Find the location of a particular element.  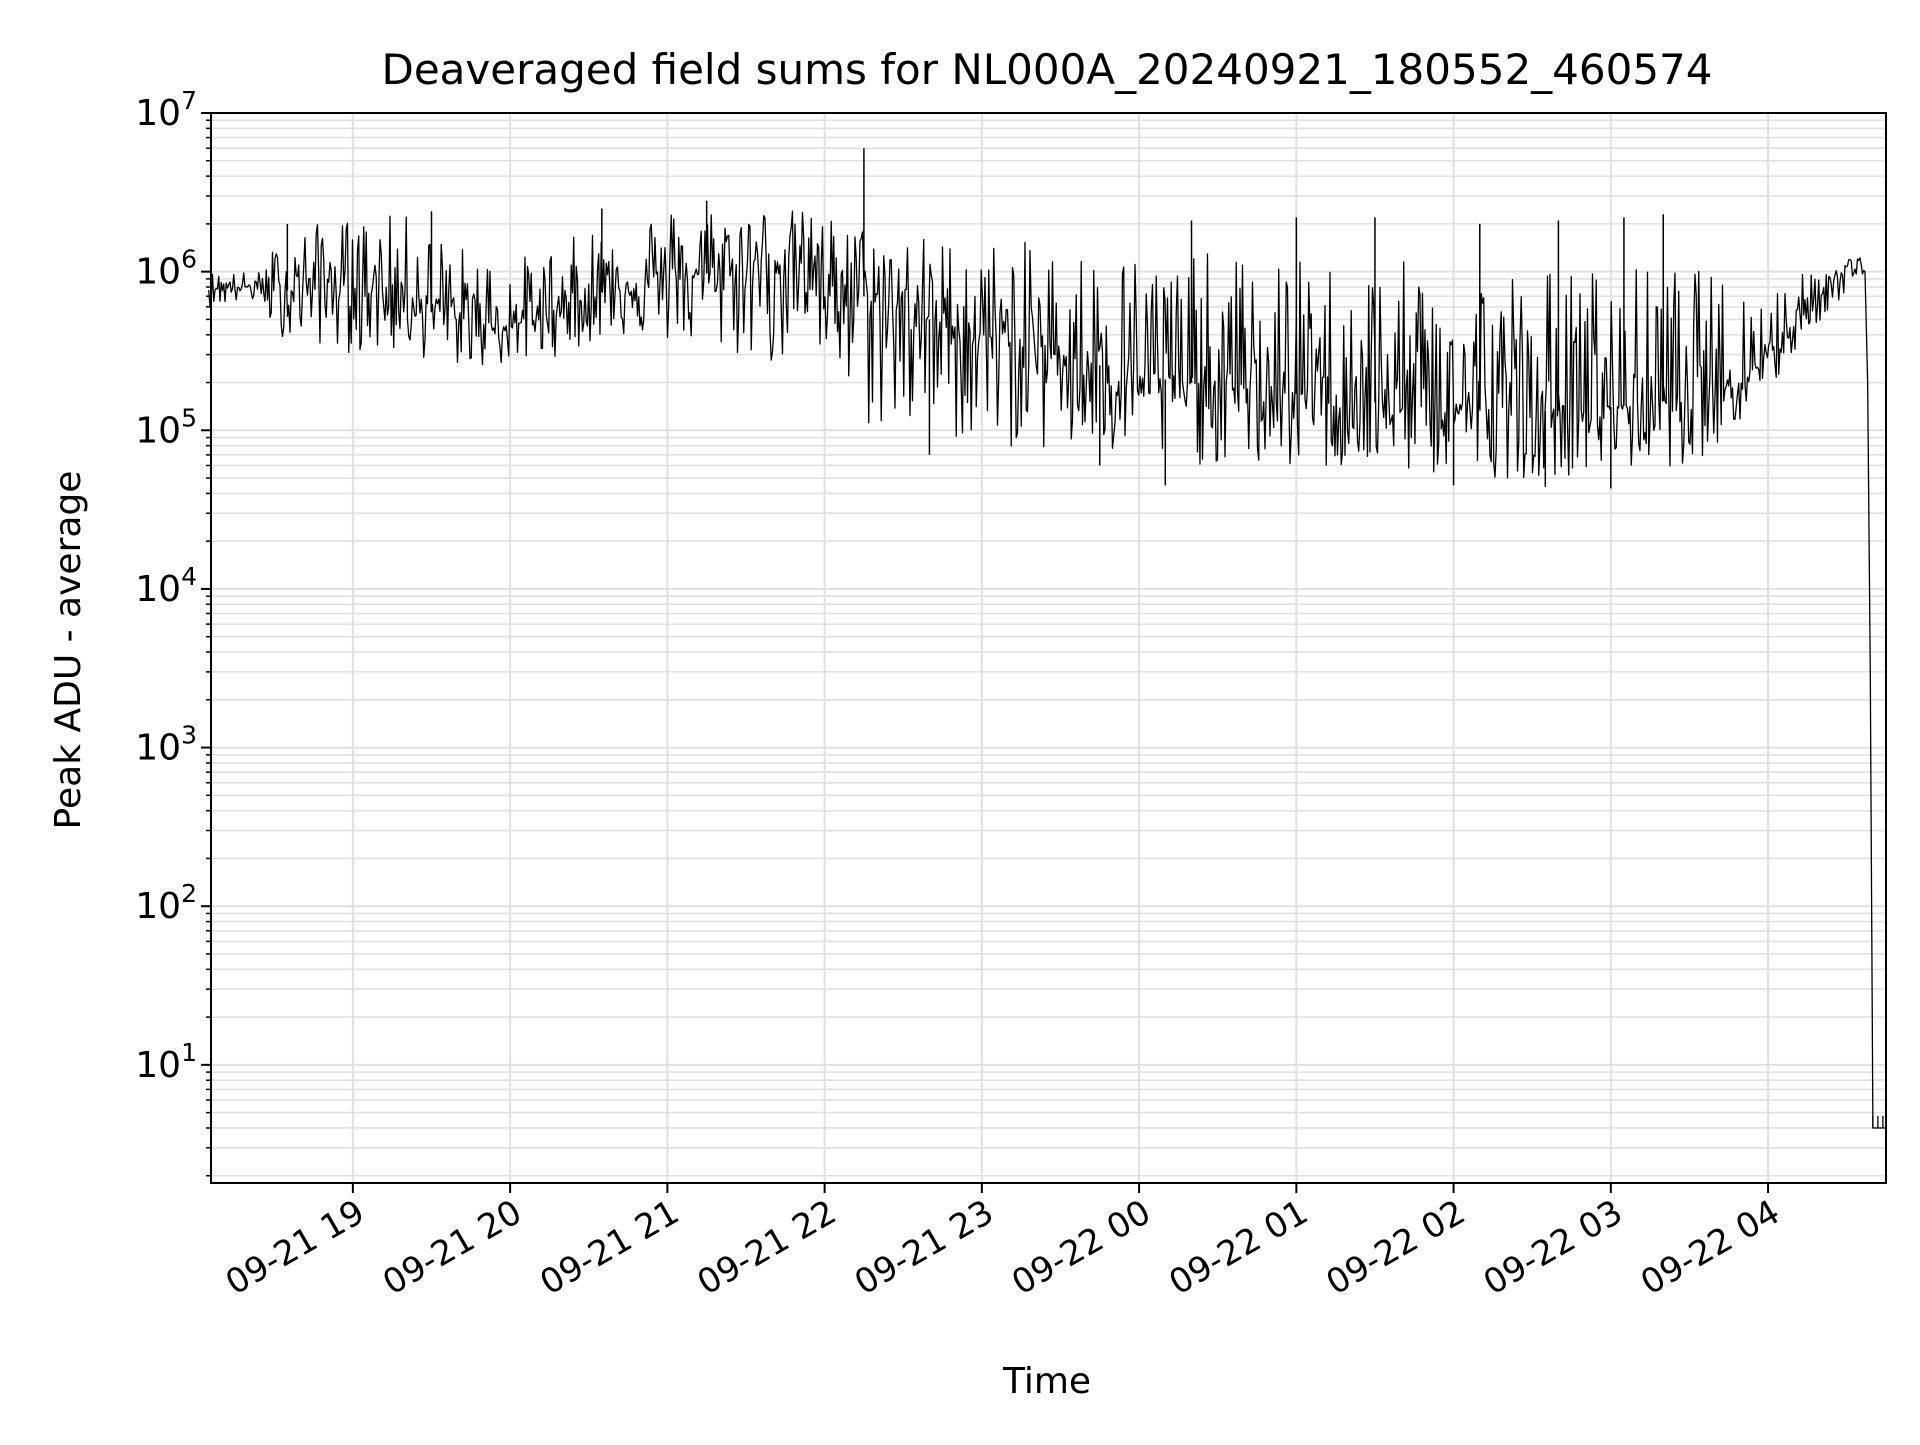

y-tick-label: 10³ is located at coordinates (166, 745).